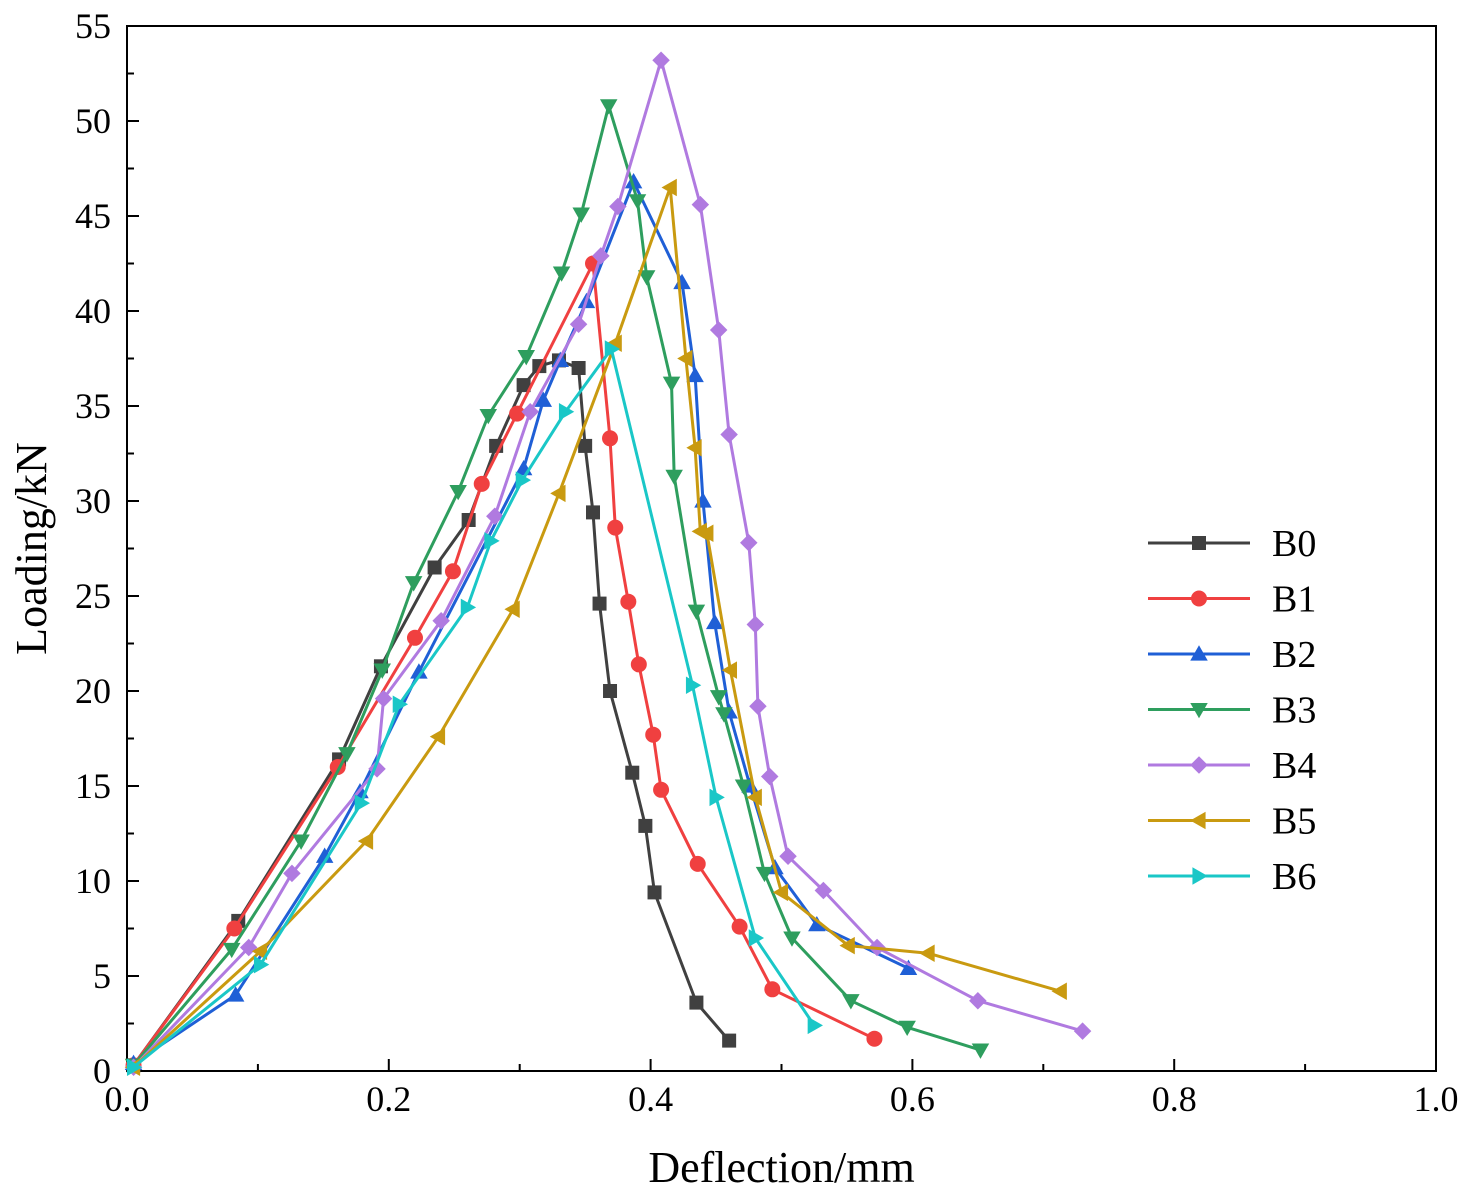 The image size is (1471, 1195). I want to click on legend-item-b1: B1, so click(1232, 600).